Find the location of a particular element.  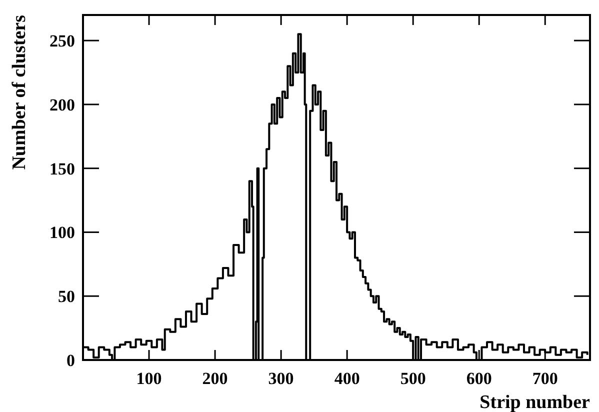

x-tick-label: 600 is located at coordinates (479, 378).